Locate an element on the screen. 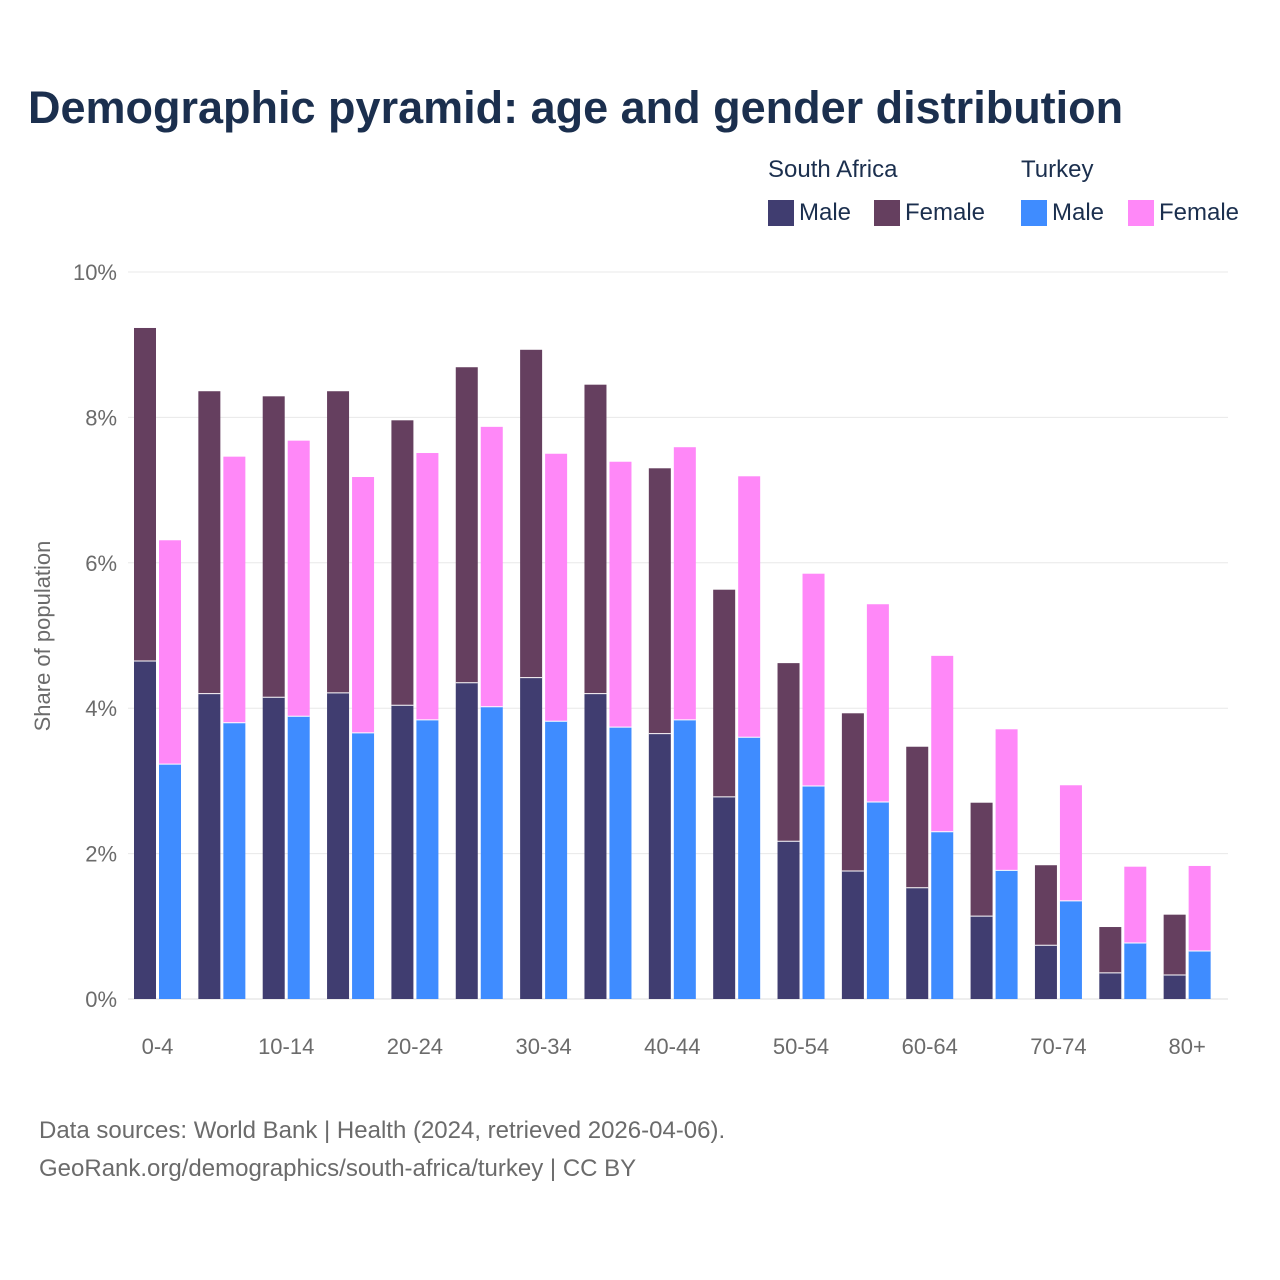 This screenshot has height=1280, width=1280. y-tick-label: 8% is located at coordinates (101, 417).